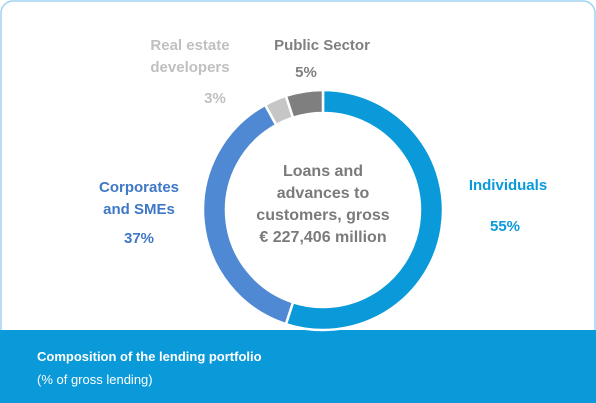  What do you see at coordinates (323, 171) in the screenshot?
I see `center-line: Loans and` at bounding box center [323, 171].